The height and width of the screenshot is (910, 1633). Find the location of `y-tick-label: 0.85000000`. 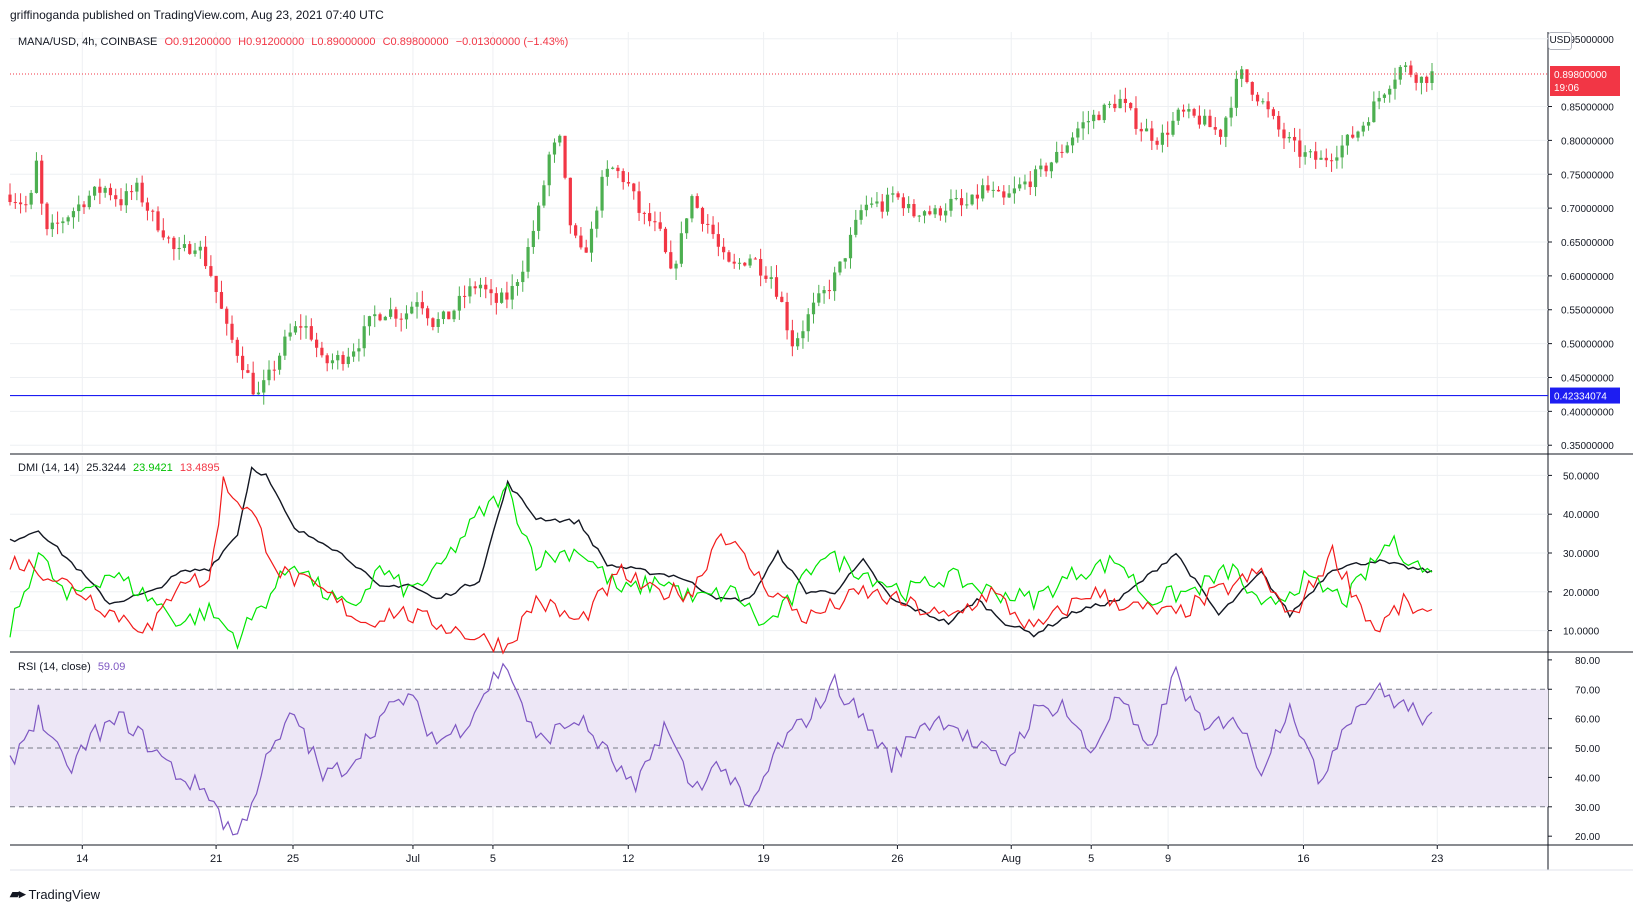

y-tick-label: 0.85000000 is located at coordinates (1587, 108).